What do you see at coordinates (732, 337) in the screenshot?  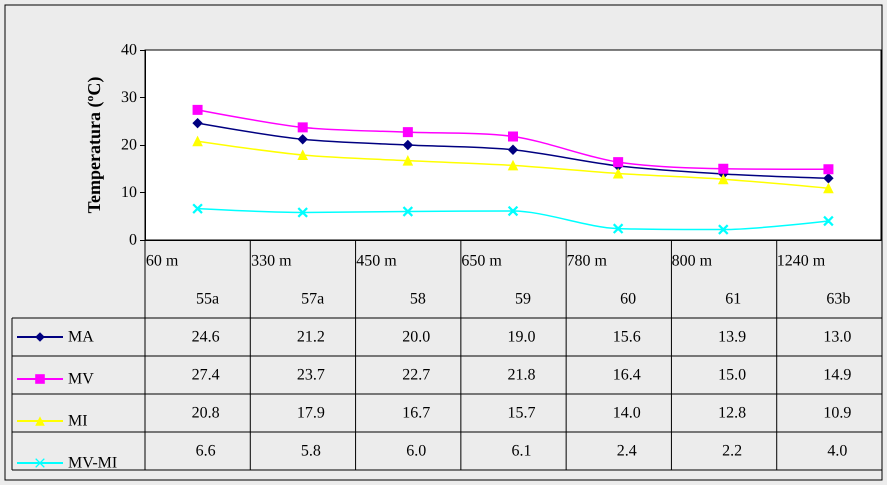 I see `data-label: 13.9` at bounding box center [732, 337].